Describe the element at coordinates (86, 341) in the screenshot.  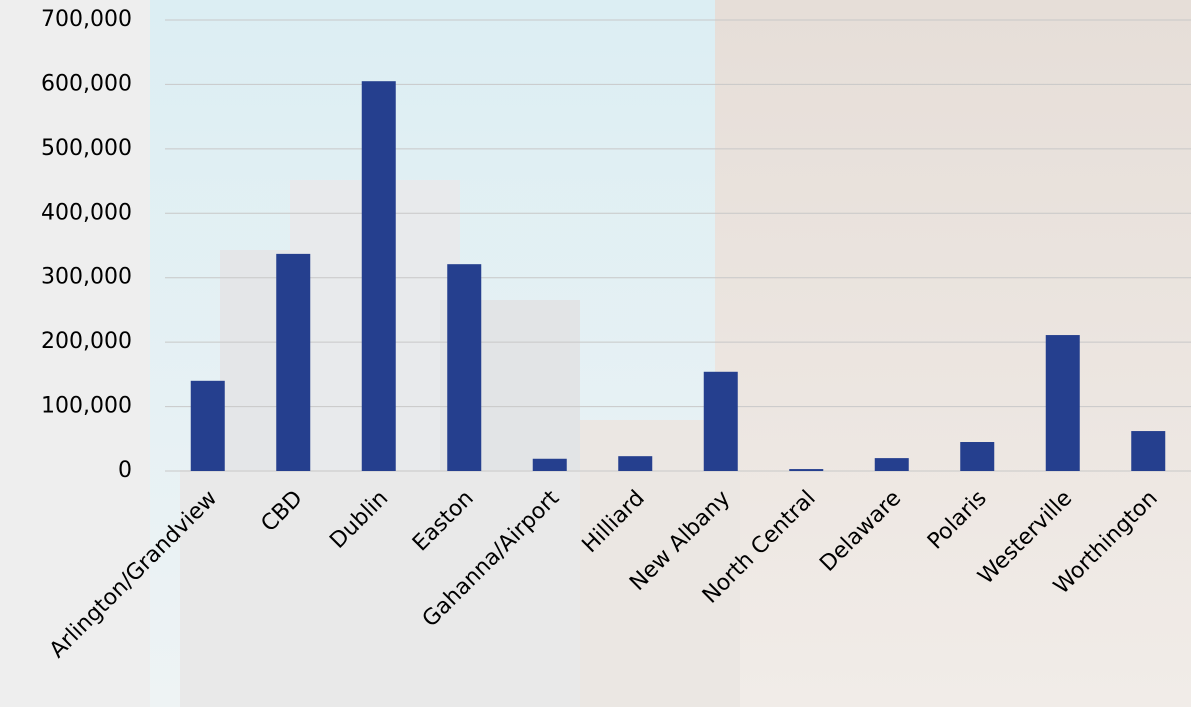
I see `y-tick-label: 200,000` at that location.